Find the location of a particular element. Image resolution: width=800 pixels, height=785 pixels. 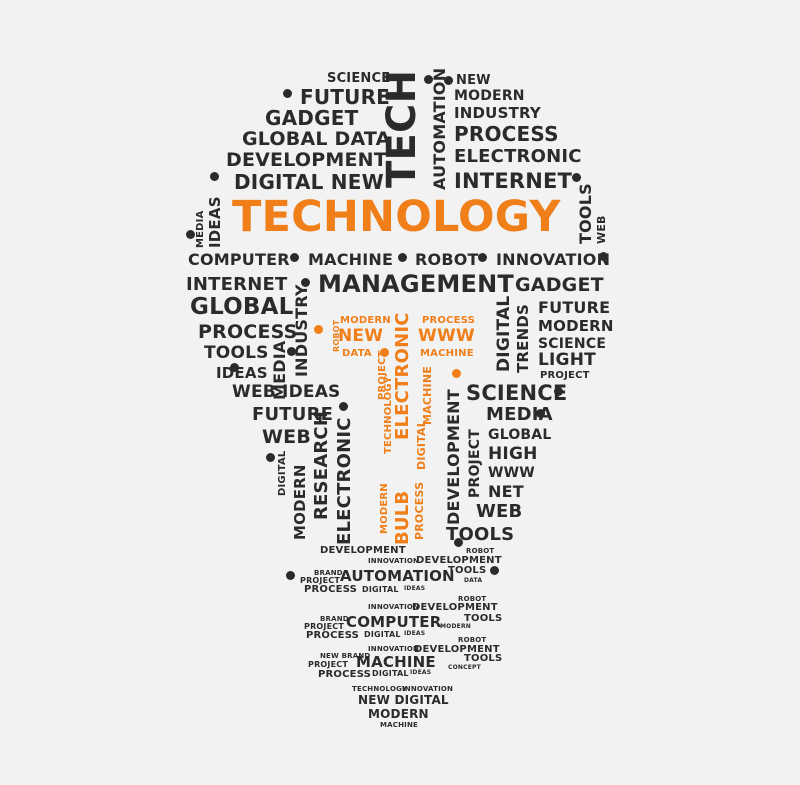

word-new: NEW is located at coordinates (361, 336).